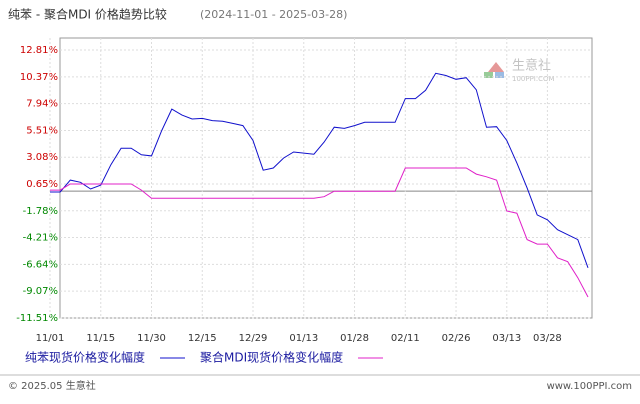 The image size is (640, 404). I want to click on x-tick-label: 12/29, so click(253, 338).